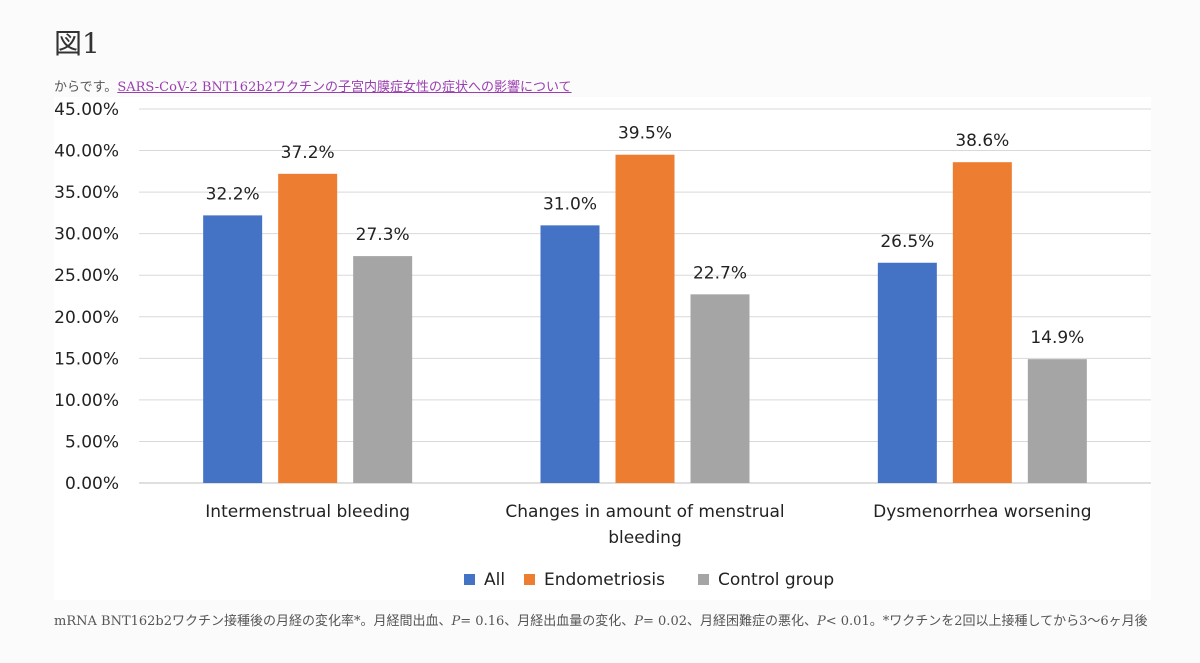  Describe the element at coordinates (494, 580) in the screenshot. I see `legend-label: All` at that location.